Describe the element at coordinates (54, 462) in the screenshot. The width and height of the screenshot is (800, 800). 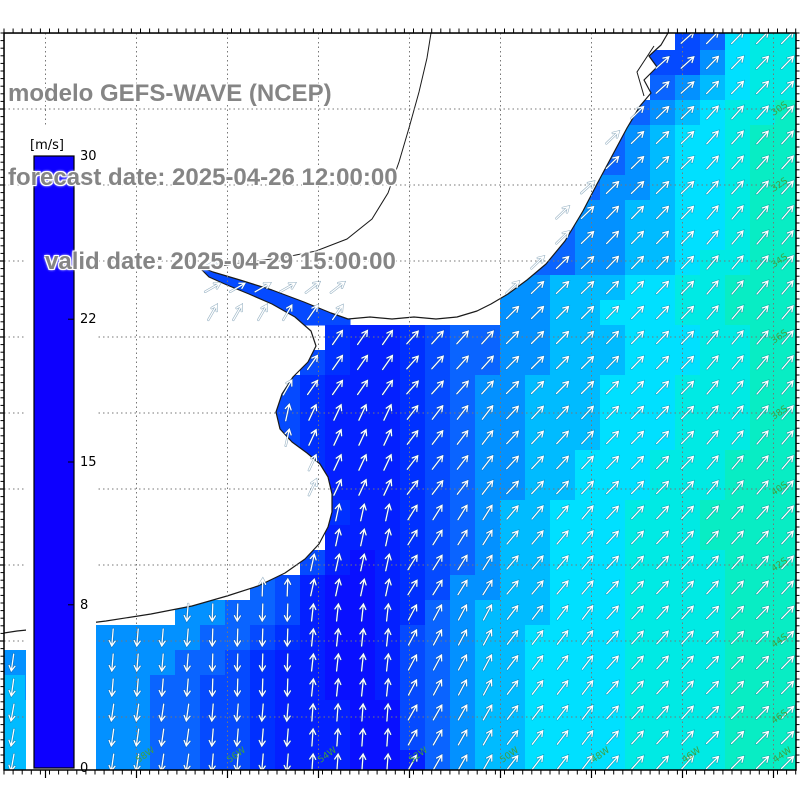
I see `colorbar-gradient` at that location.